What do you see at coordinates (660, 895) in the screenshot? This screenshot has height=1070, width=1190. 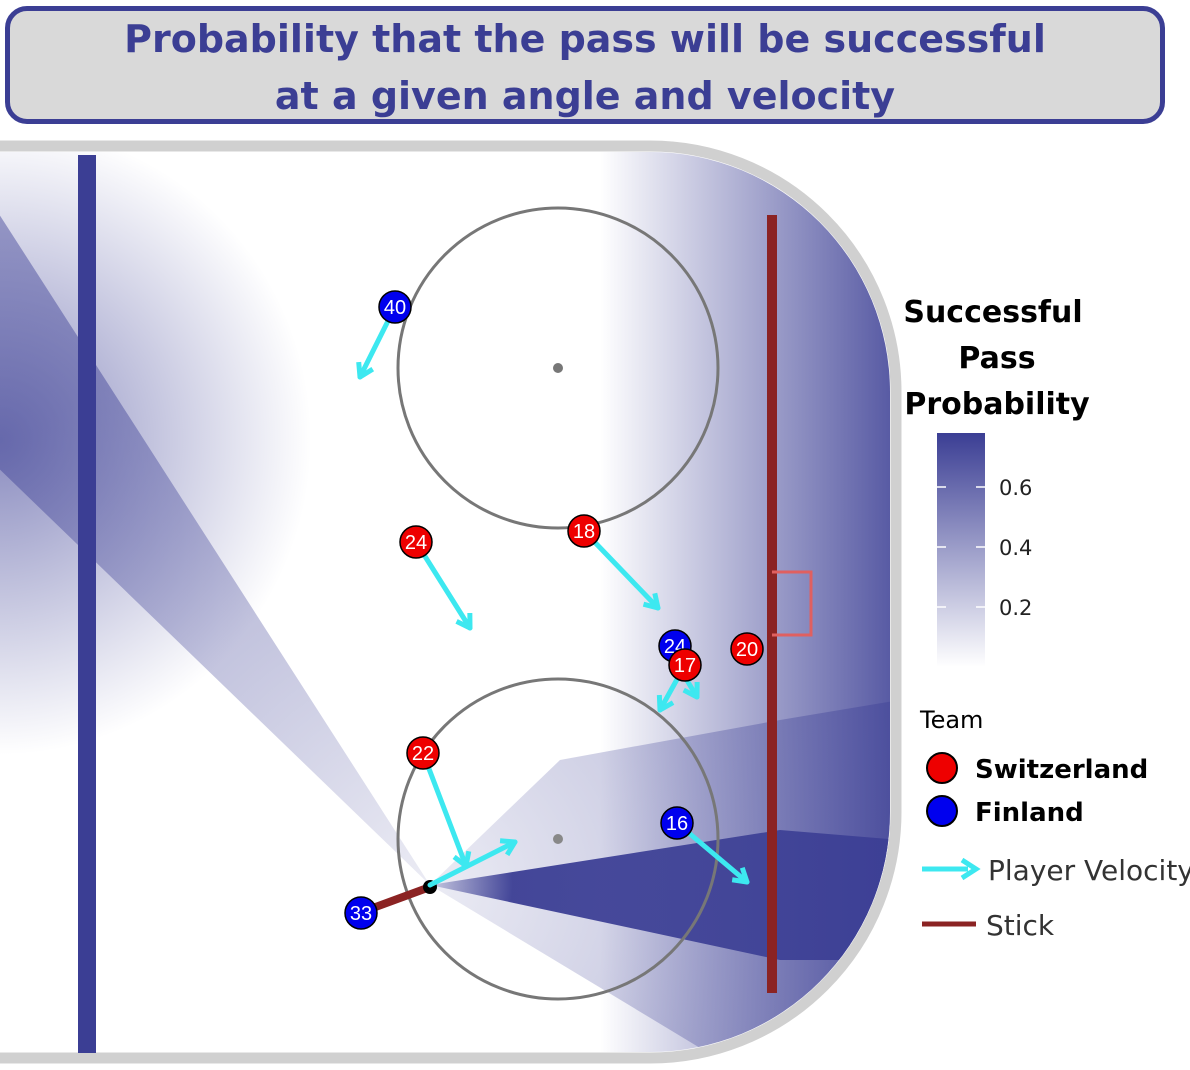 I see `heat-cone-high` at bounding box center [660, 895].